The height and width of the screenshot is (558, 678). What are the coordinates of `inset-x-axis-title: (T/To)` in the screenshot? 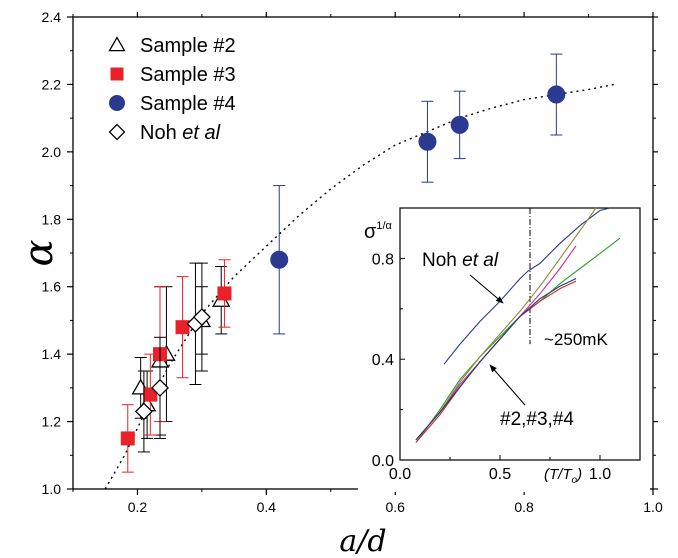 It's located at (563, 476).